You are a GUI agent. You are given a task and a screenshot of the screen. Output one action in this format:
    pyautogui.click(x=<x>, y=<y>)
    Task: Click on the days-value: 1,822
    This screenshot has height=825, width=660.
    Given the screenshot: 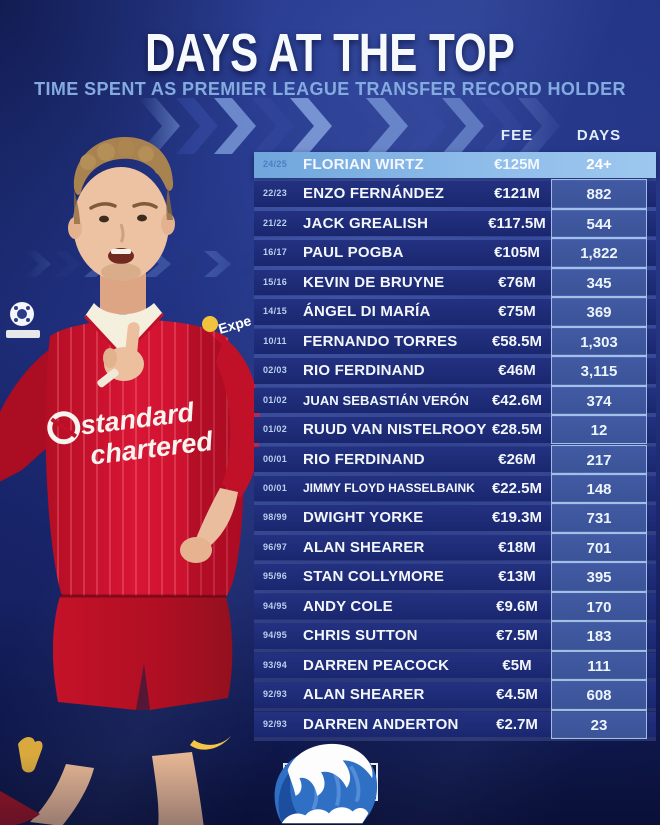 What is the action you would take?
    pyautogui.click(x=599, y=253)
    